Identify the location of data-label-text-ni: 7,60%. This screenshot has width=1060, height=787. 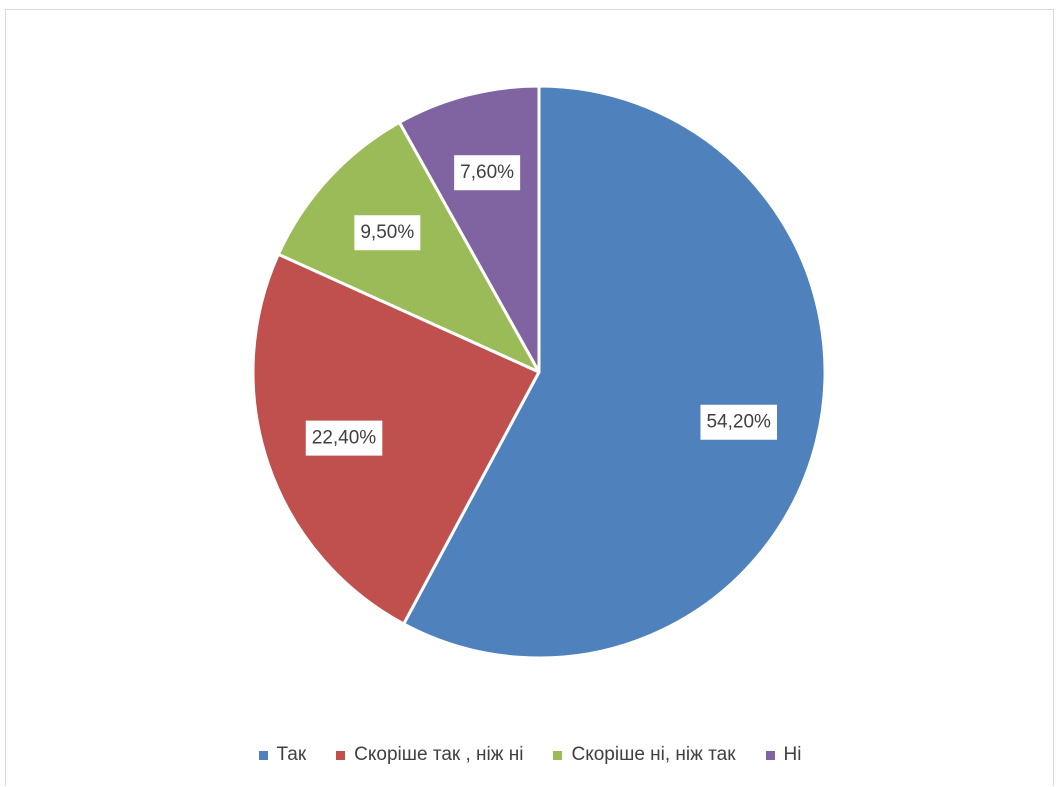
(487, 172).